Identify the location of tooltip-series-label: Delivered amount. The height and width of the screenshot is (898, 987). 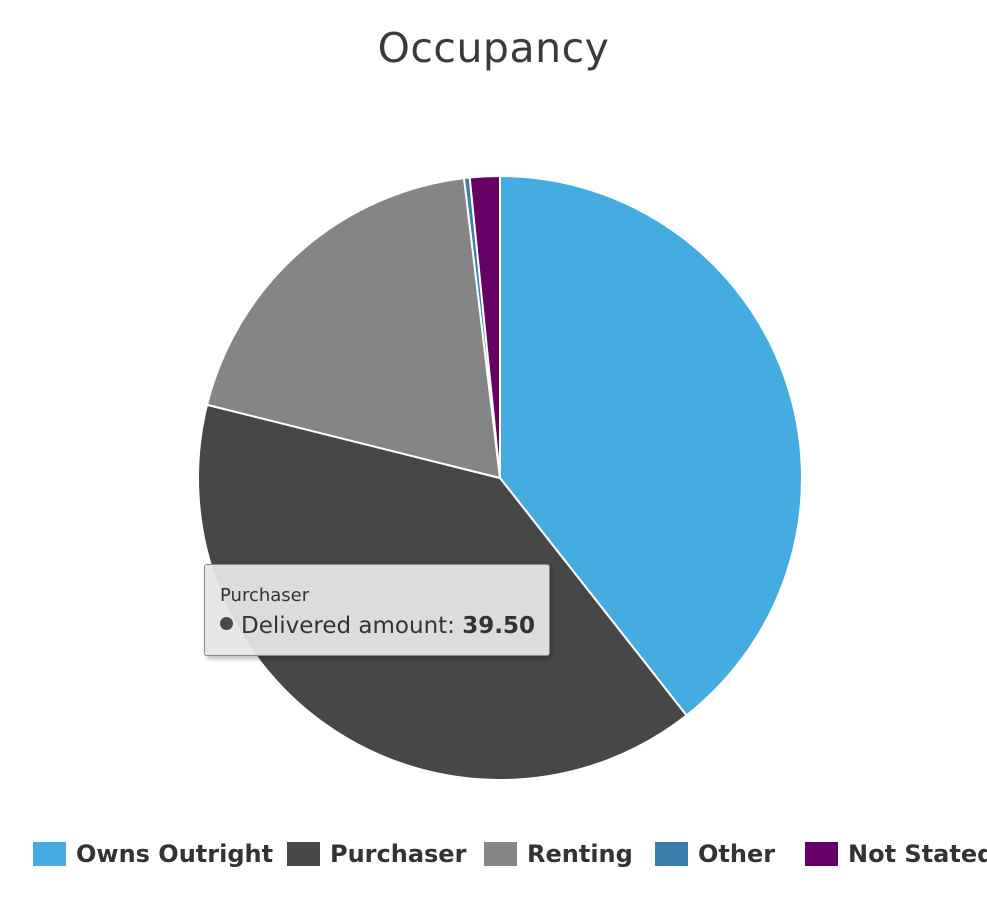
(344, 626).